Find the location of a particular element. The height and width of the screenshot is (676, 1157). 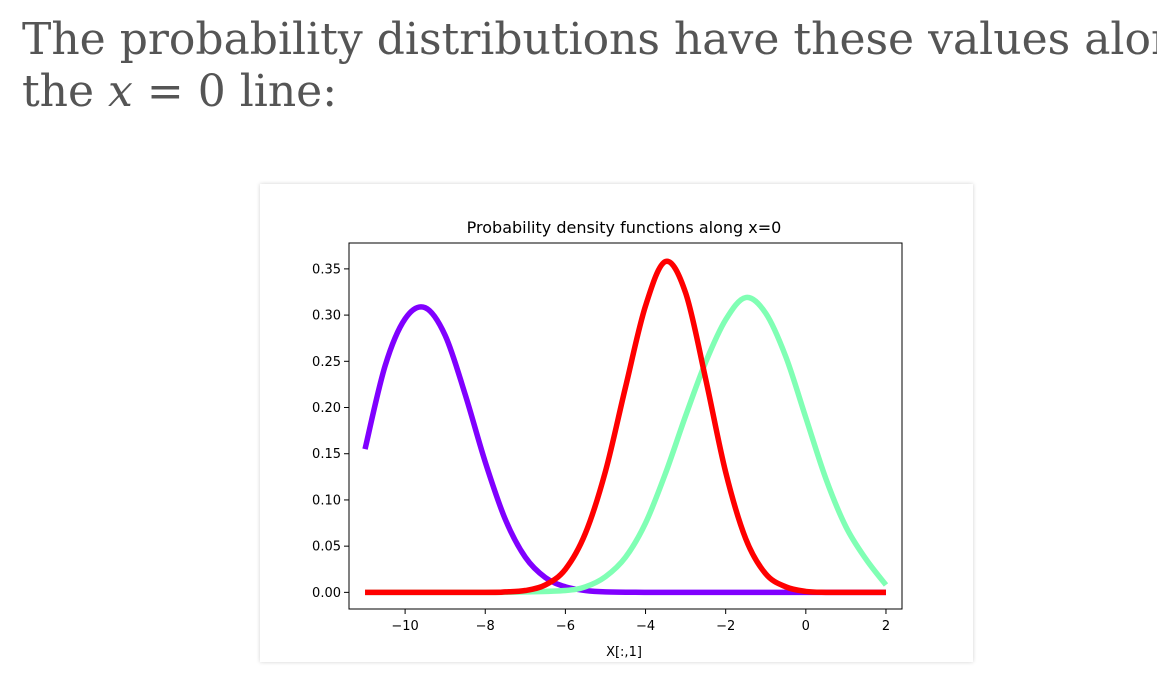

x-tick-label: −2 is located at coordinates (725, 626).